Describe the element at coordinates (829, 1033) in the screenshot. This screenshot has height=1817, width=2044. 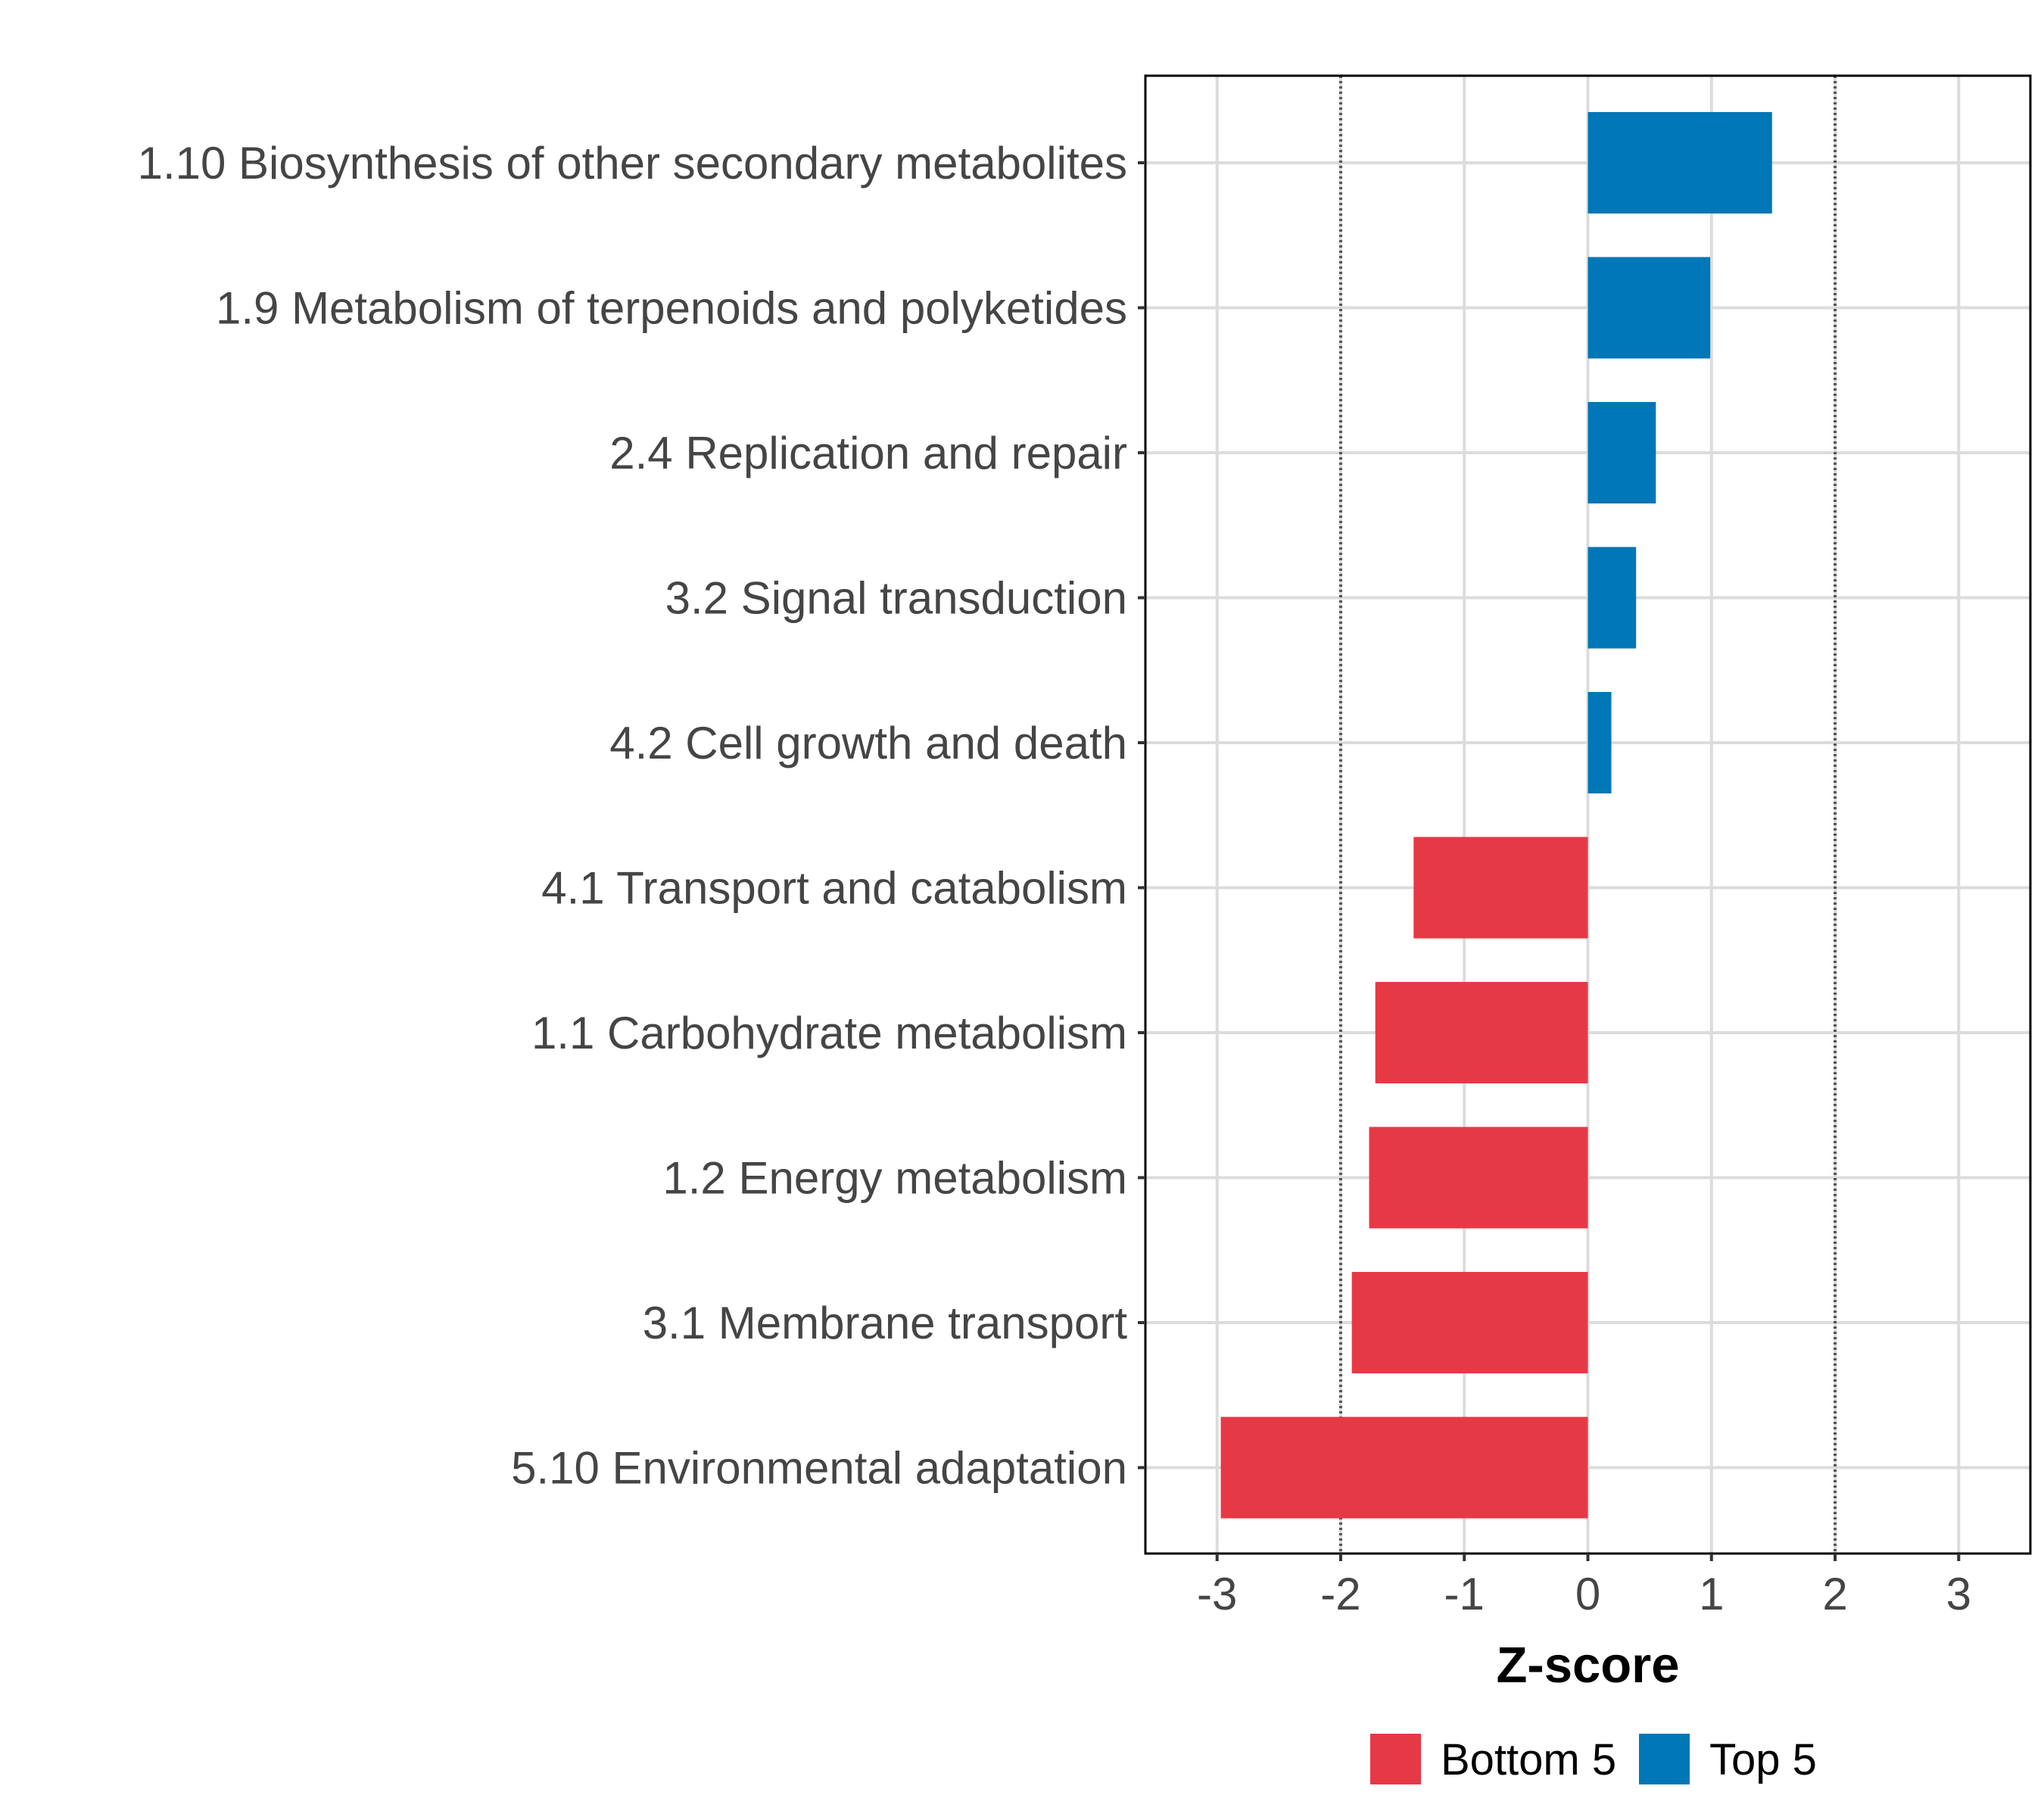
I see `y-tick-label: 1.1 Carbohydrate metabolism` at that location.